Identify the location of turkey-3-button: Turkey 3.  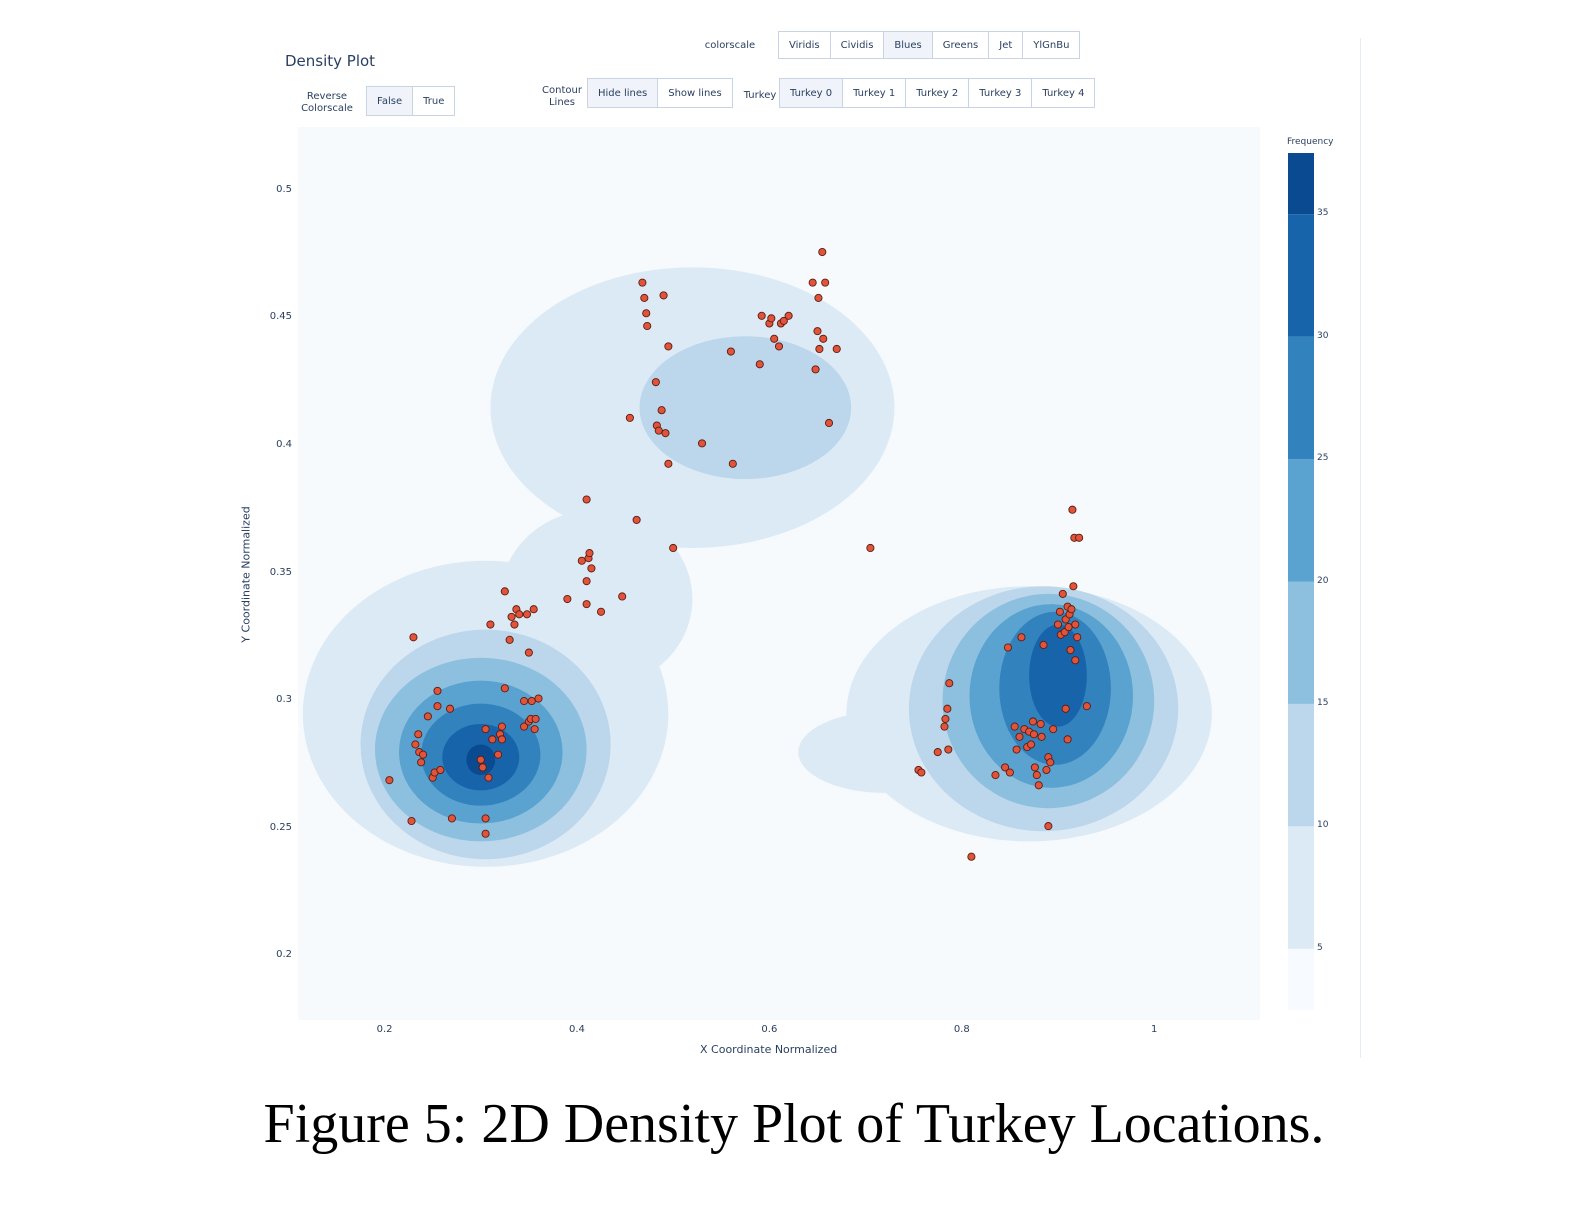
(1000, 93).